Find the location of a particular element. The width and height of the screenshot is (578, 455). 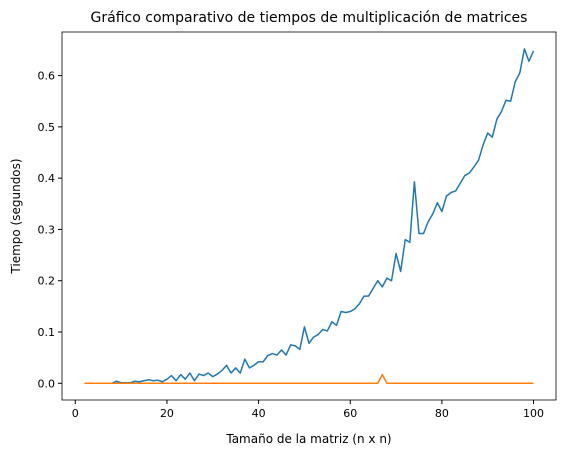

y-tick-label: 0.6 is located at coordinates (47, 76).